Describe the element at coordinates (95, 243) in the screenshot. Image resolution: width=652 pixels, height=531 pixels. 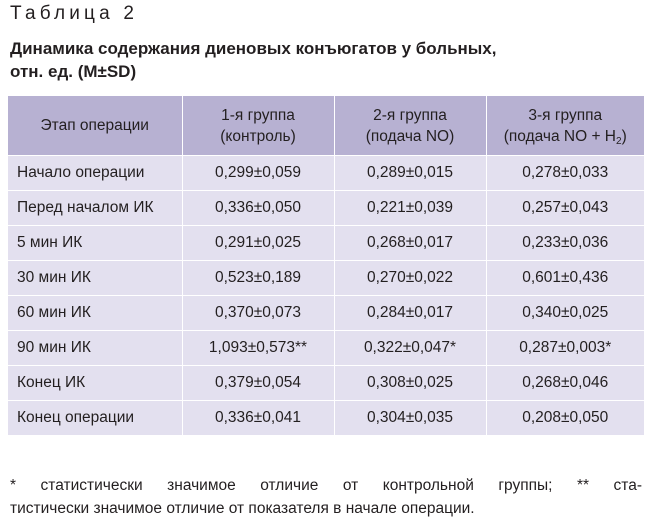
I see `stage-cell: 5 мин ИК` at that location.